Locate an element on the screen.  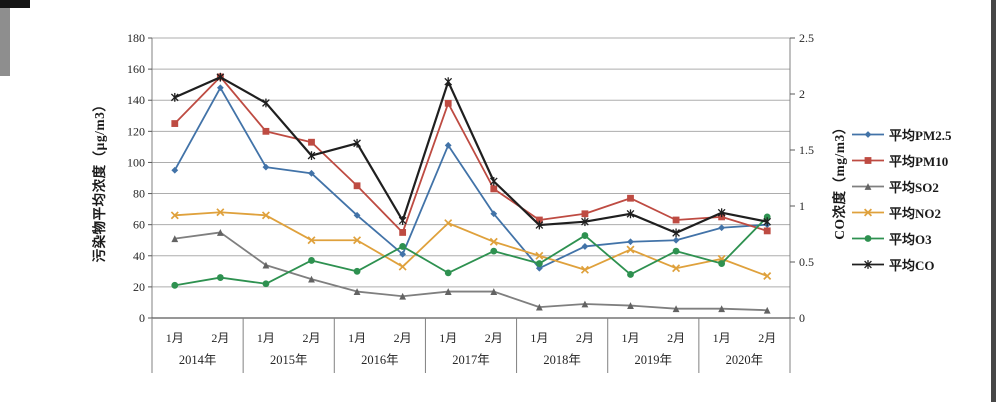
video-artifact-left-strip is located at coordinates (5, 38).